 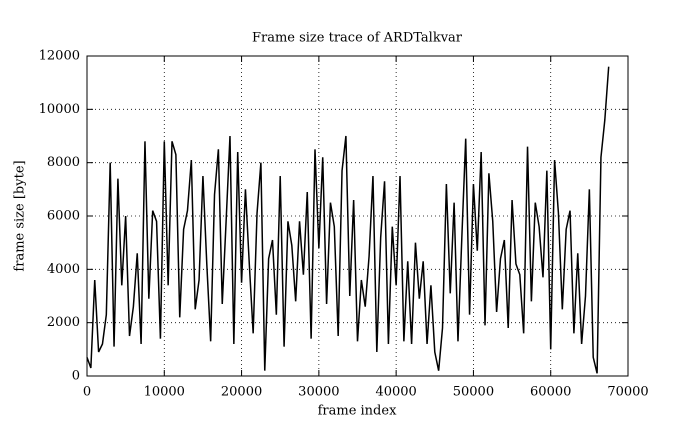 What do you see at coordinates (357, 38) in the screenshot?
I see `chart-title: Frame size trace of ARDTalkvar` at bounding box center [357, 38].